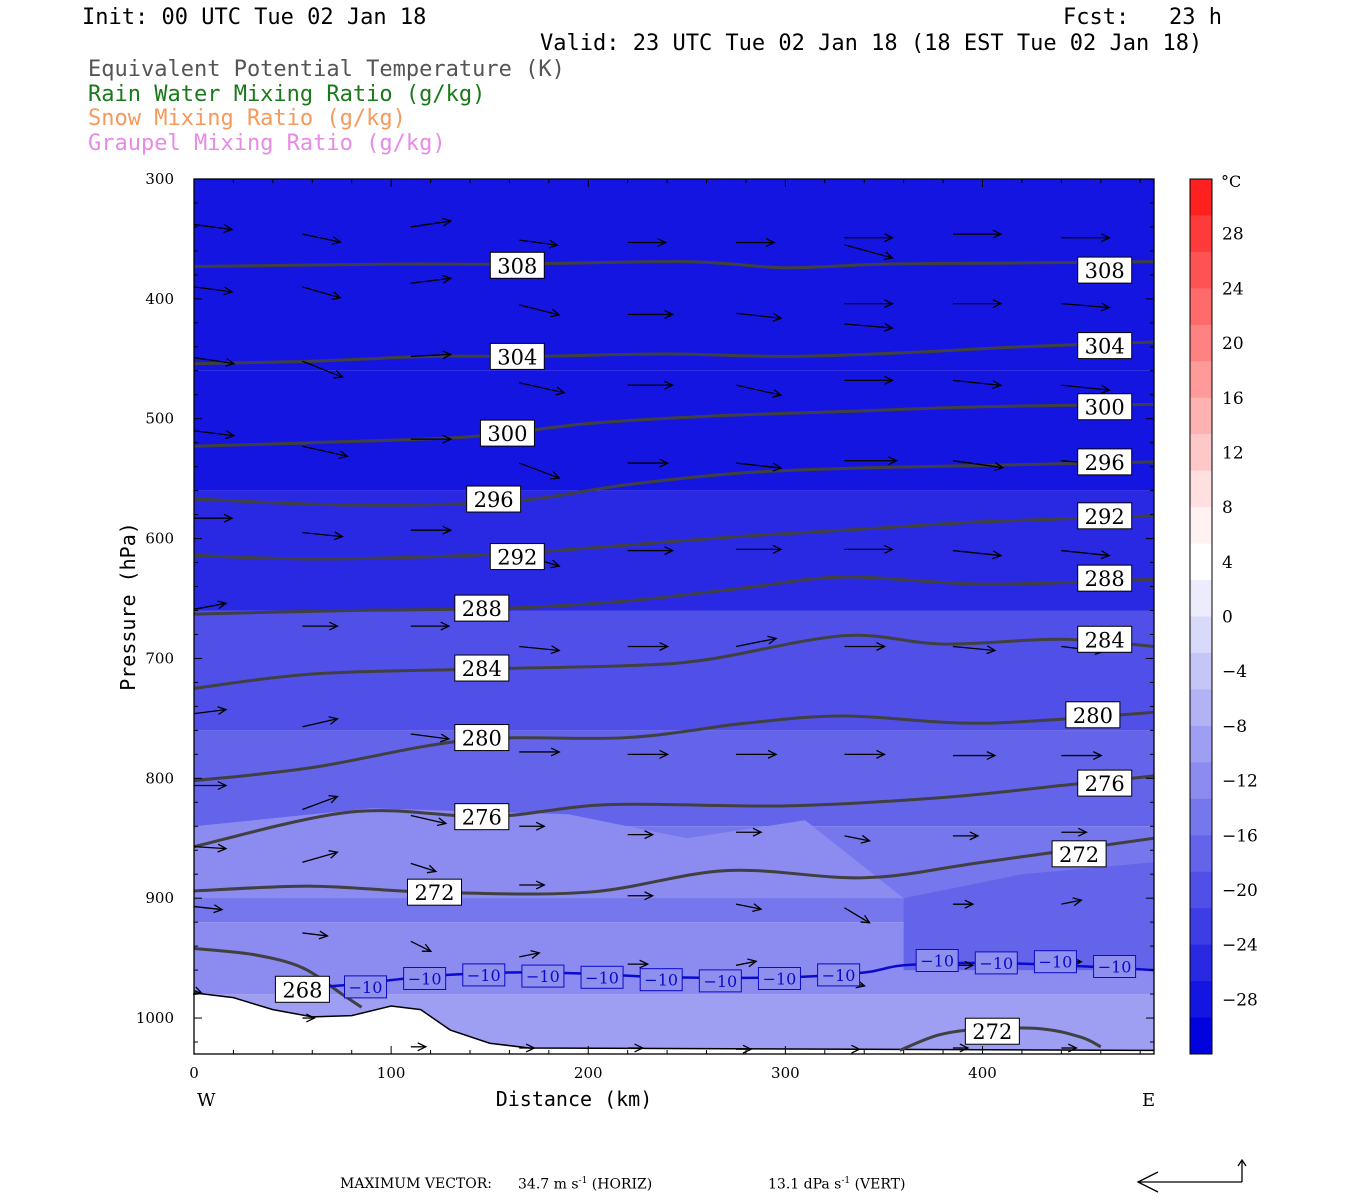  I want to click on svg-text: 304, so click(517, 357).